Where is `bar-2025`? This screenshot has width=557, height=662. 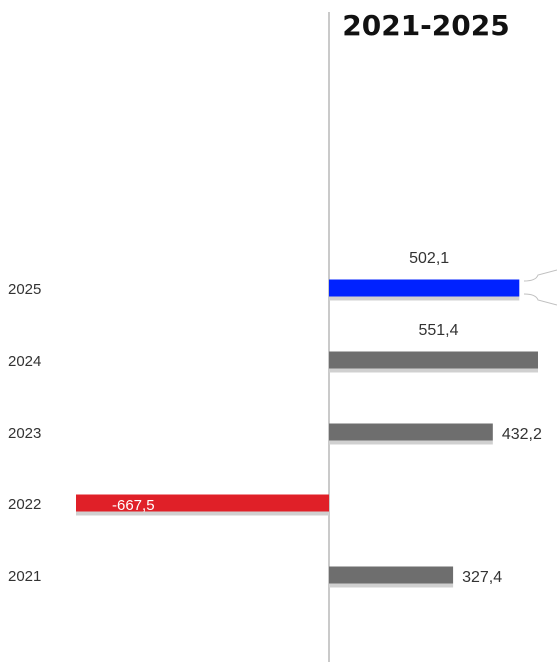
bar-2025 is located at coordinates (424, 288).